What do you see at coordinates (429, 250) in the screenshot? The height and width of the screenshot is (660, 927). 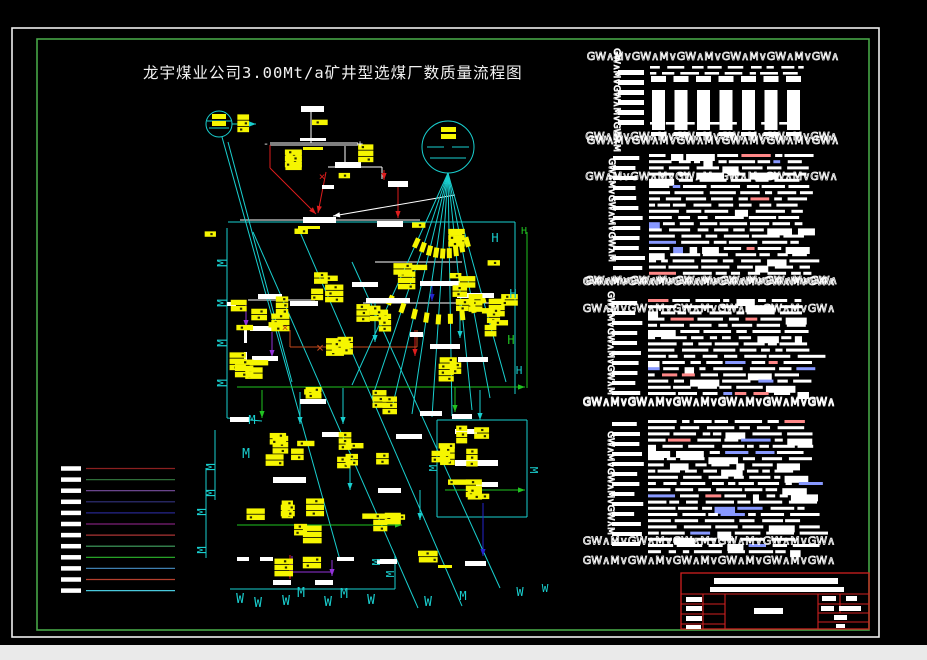 I see `fan-mark` at bounding box center [429, 250].